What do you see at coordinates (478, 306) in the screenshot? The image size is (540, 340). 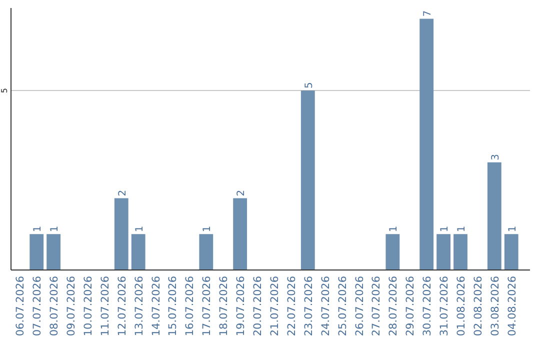 I see `x-tick-label: 02.08.2026` at bounding box center [478, 306].